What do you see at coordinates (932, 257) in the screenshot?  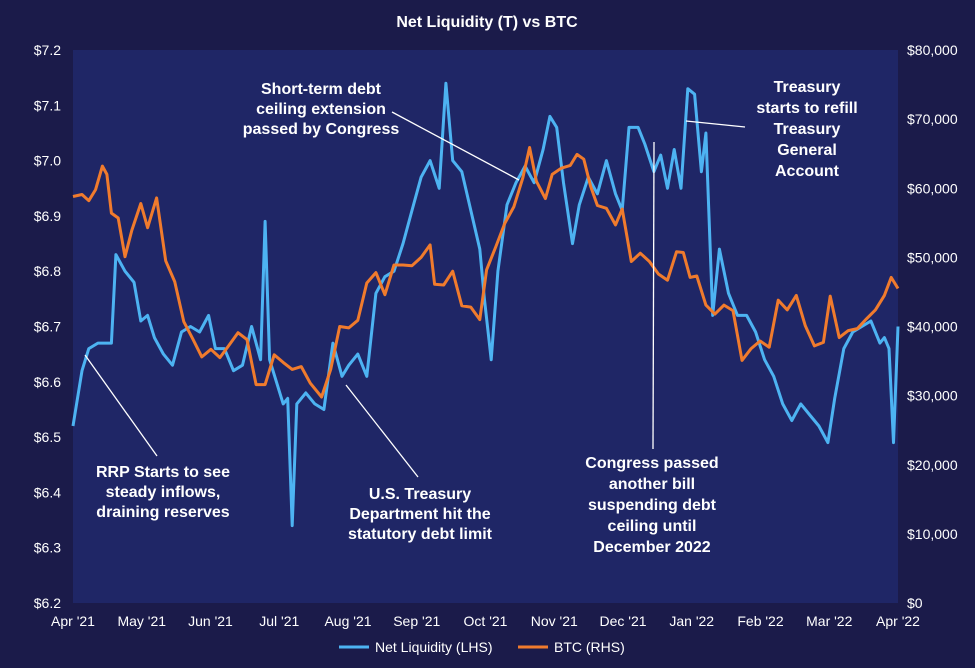 I see `y-right-tick-label: $50,000` at bounding box center [932, 257].